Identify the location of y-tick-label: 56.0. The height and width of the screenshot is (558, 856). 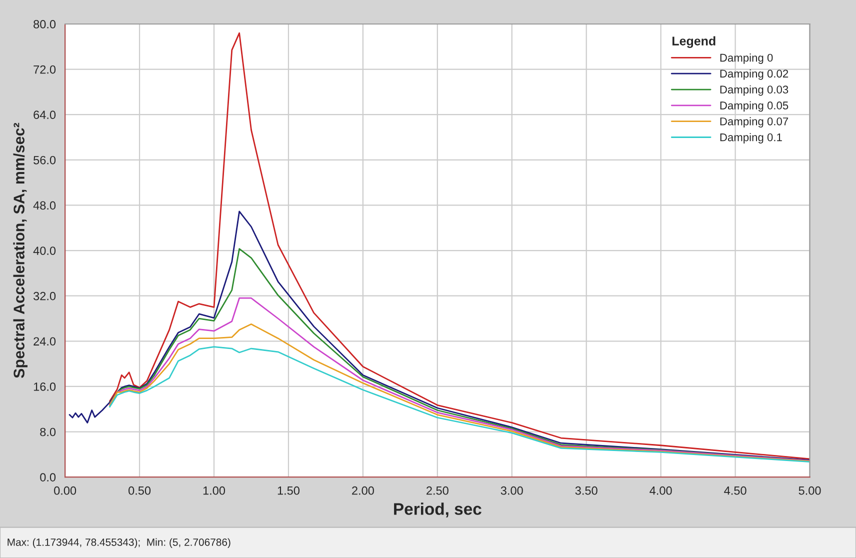
(45, 160).